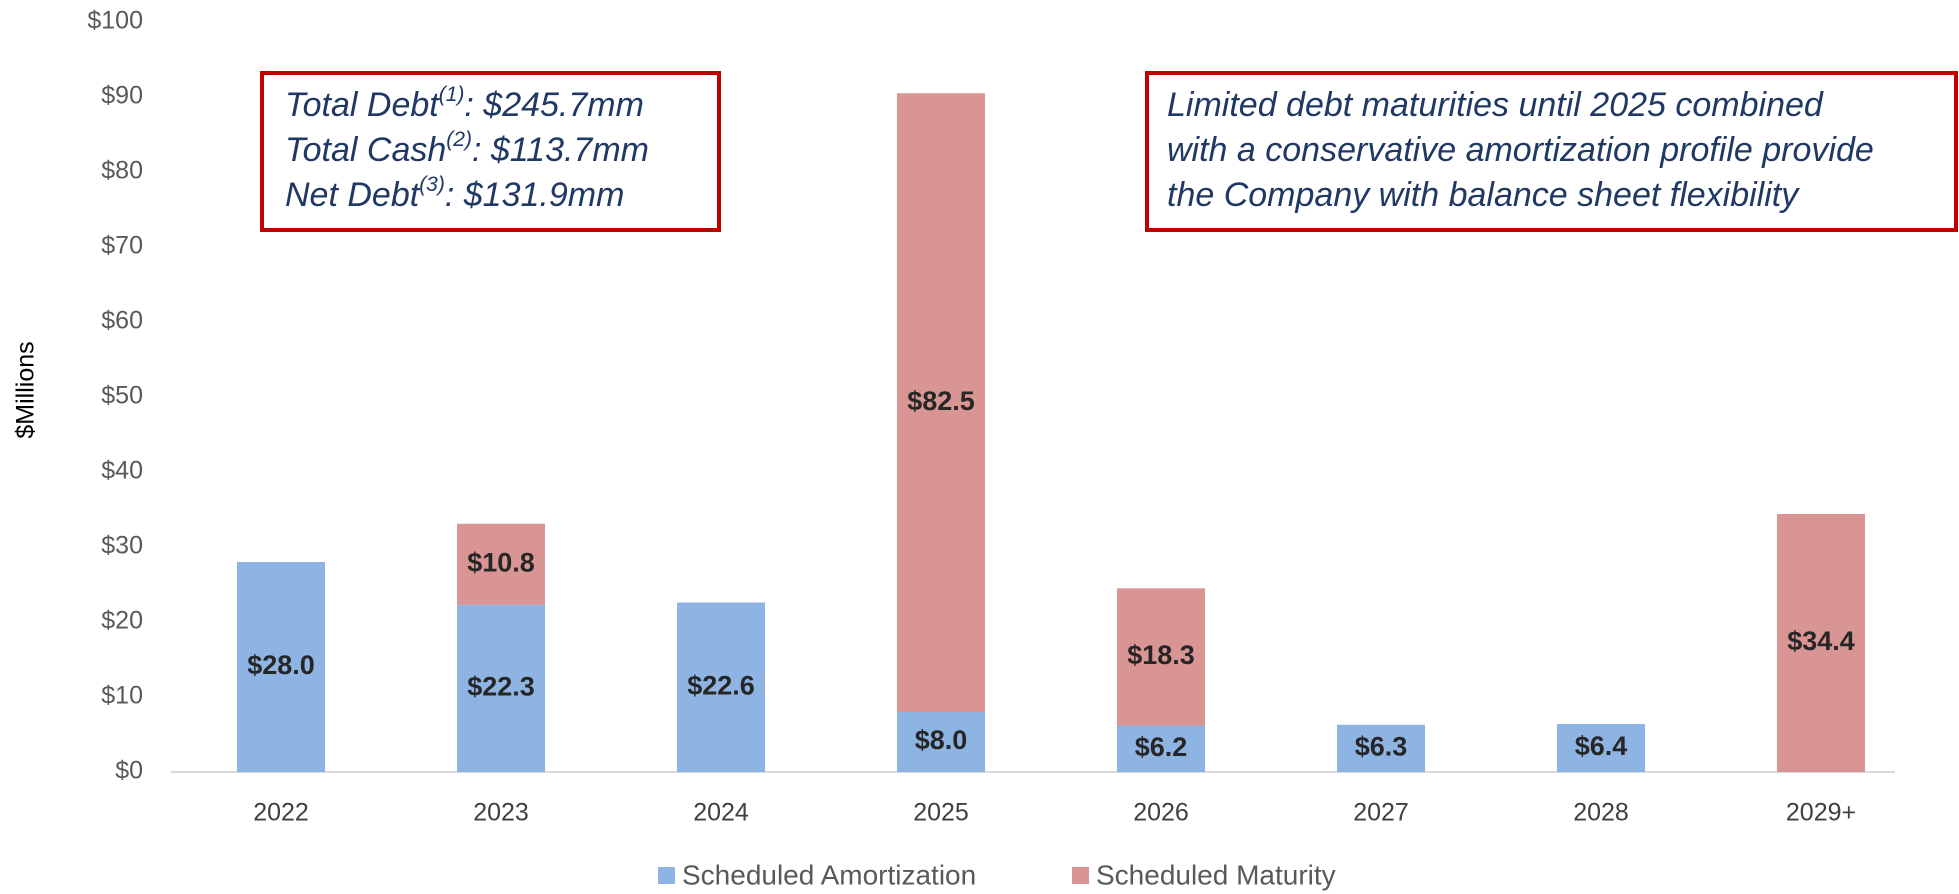 The height and width of the screenshot is (894, 1959). What do you see at coordinates (459, 139) in the screenshot?
I see `annotation-sup: (2)` at bounding box center [459, 139].